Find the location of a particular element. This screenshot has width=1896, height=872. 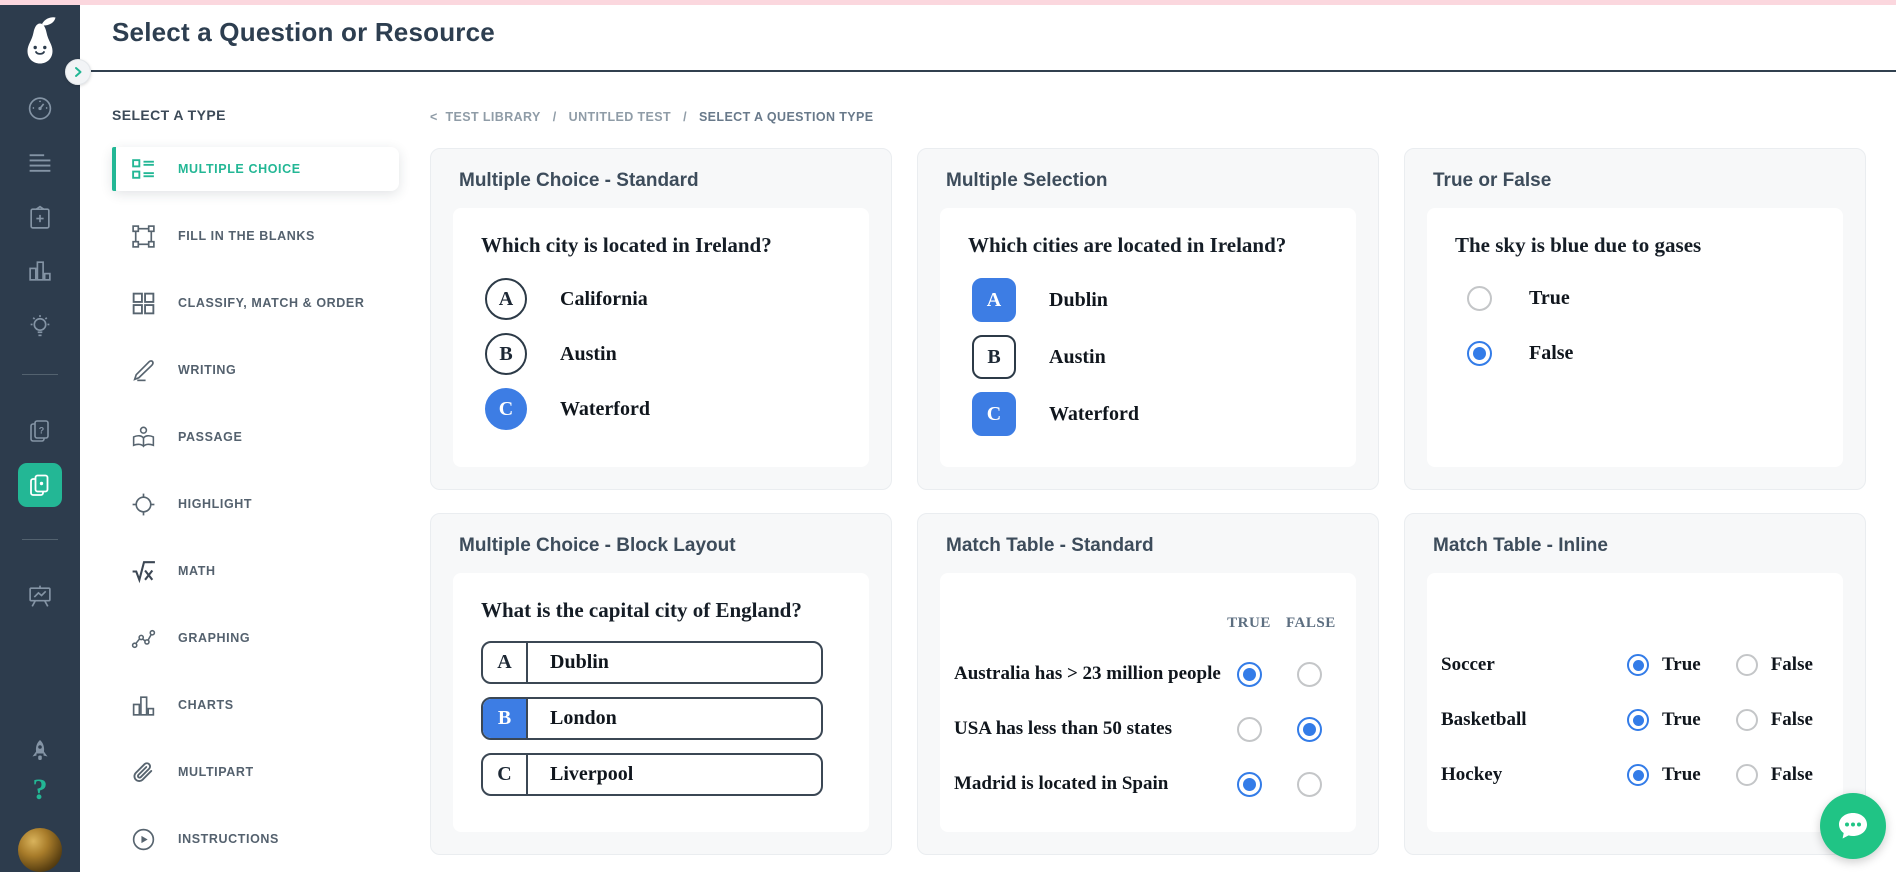

match-row: Madrid is located in Spain is located at coordinates (1143, 784).